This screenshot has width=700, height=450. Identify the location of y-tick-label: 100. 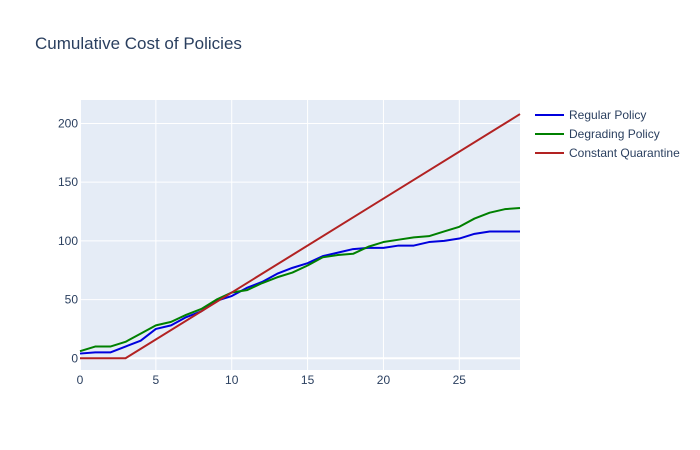
(68, 241).